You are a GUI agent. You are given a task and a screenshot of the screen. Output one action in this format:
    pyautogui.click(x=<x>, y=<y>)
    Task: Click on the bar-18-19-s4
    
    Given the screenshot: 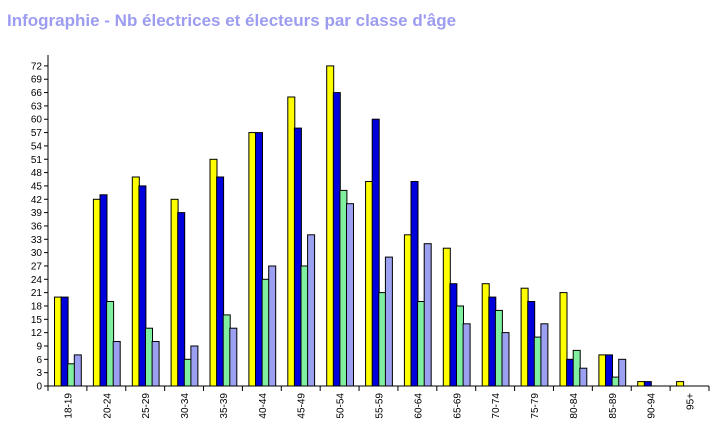 What is the action you would take?
    pyautogui.click(x=77, y=370)
    